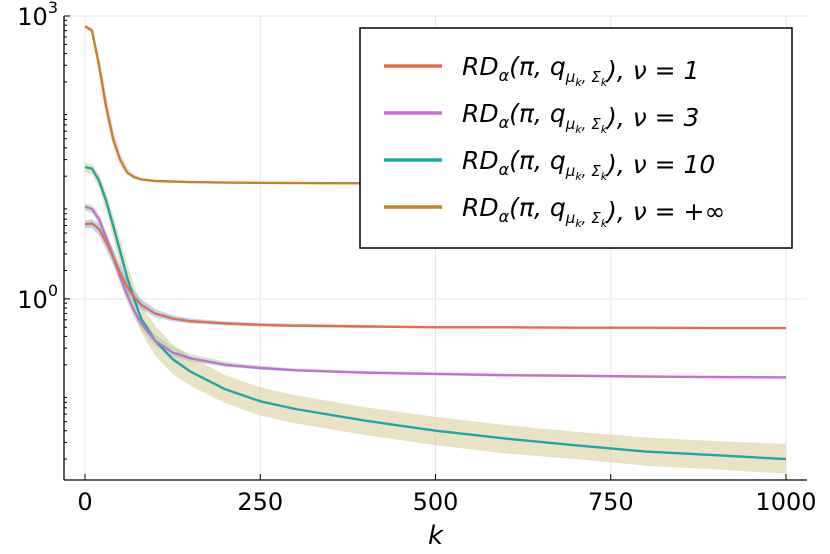  I want to click on legend-entry: RDα(π, qμk, Σk), ν = +∞, so click(593, 211).